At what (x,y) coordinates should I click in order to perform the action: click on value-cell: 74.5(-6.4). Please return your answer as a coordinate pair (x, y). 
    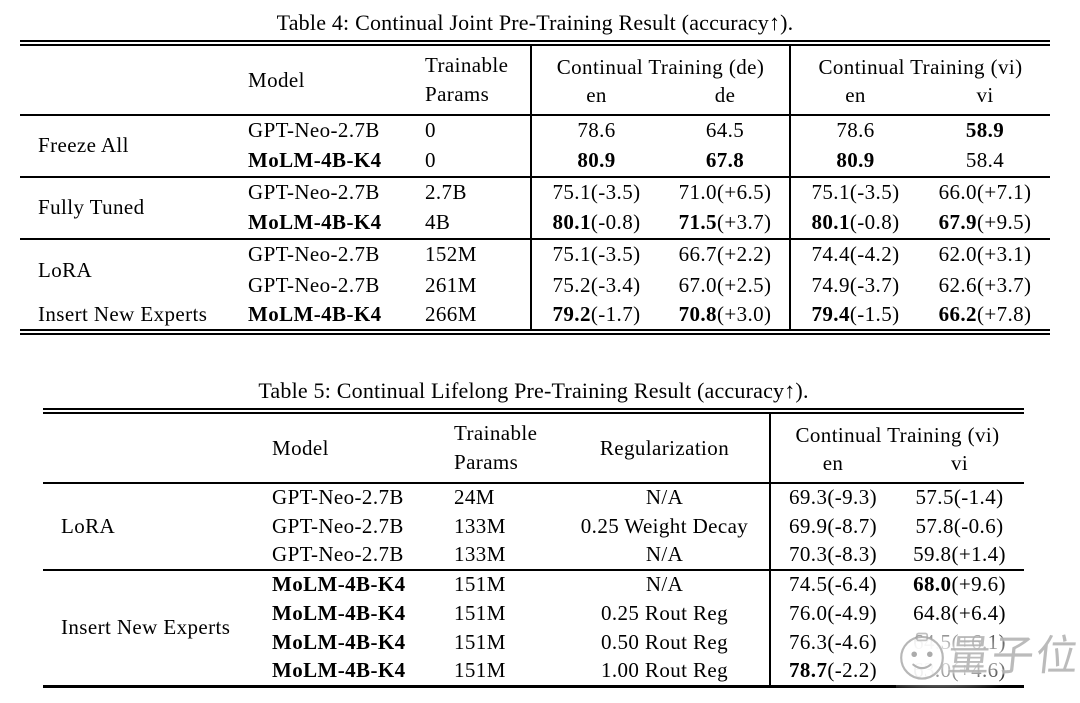
    Looking at the image, I should click on (832, 584).